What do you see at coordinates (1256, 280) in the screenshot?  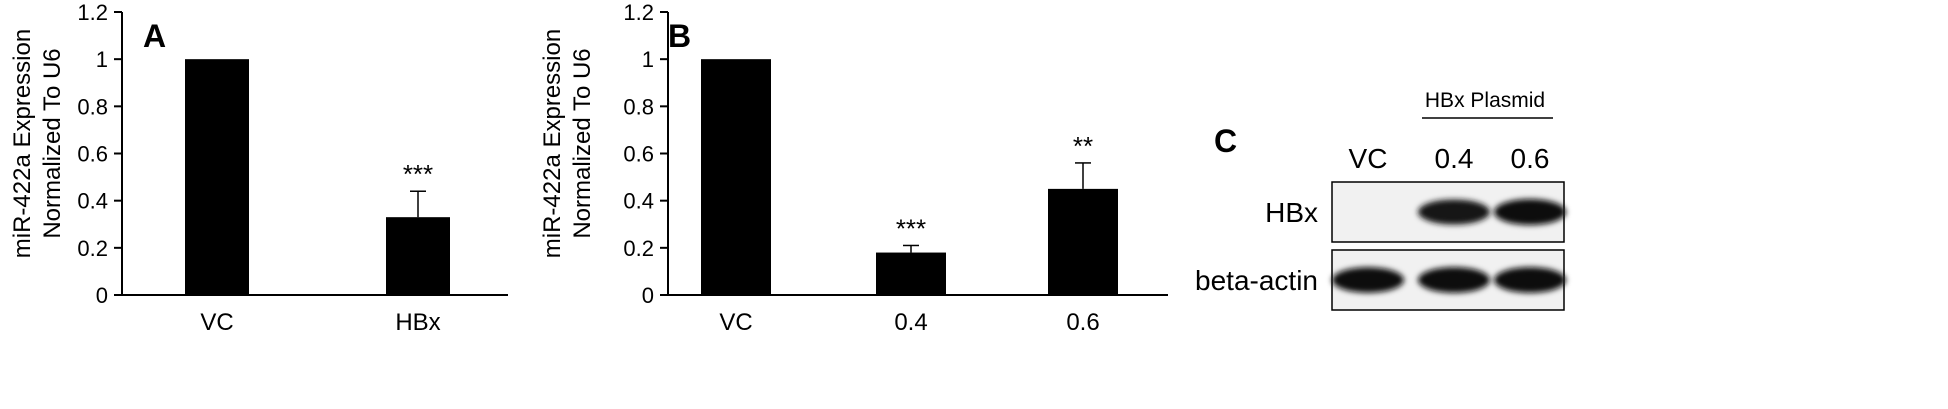 I see `blot-row-label: beta-actin` at bounding box center [1256, 280].